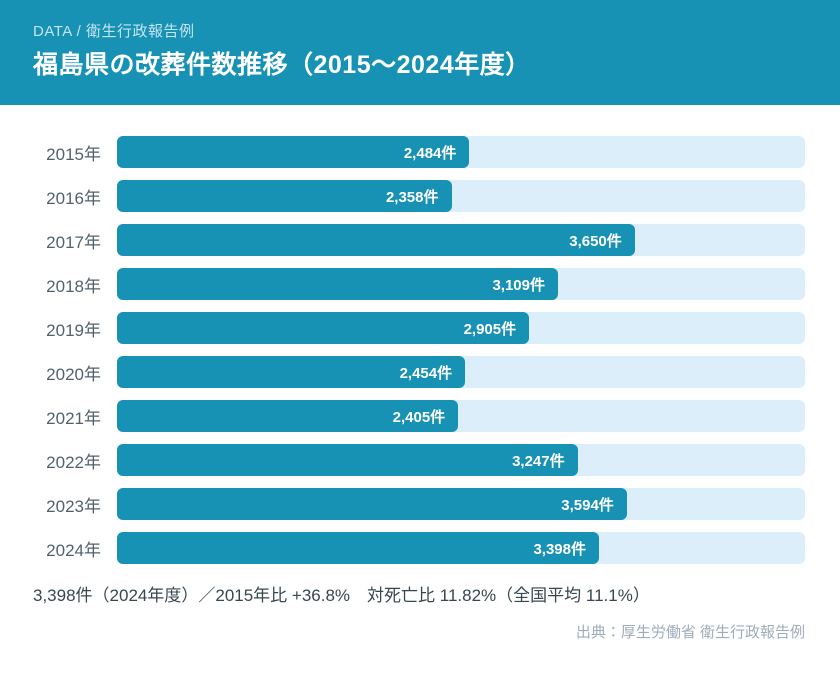  I want to click on year-label: 2019年, so click(73, 330).